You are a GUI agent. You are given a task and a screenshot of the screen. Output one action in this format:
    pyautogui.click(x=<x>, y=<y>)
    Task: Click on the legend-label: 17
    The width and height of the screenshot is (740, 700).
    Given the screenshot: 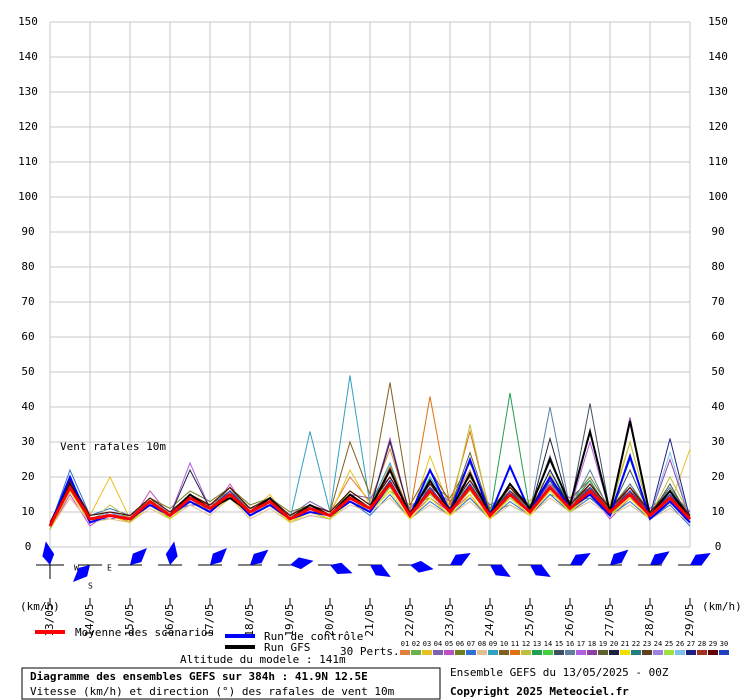 What is the action you would take?
    pyautogui.click(x=581, y=644)
    